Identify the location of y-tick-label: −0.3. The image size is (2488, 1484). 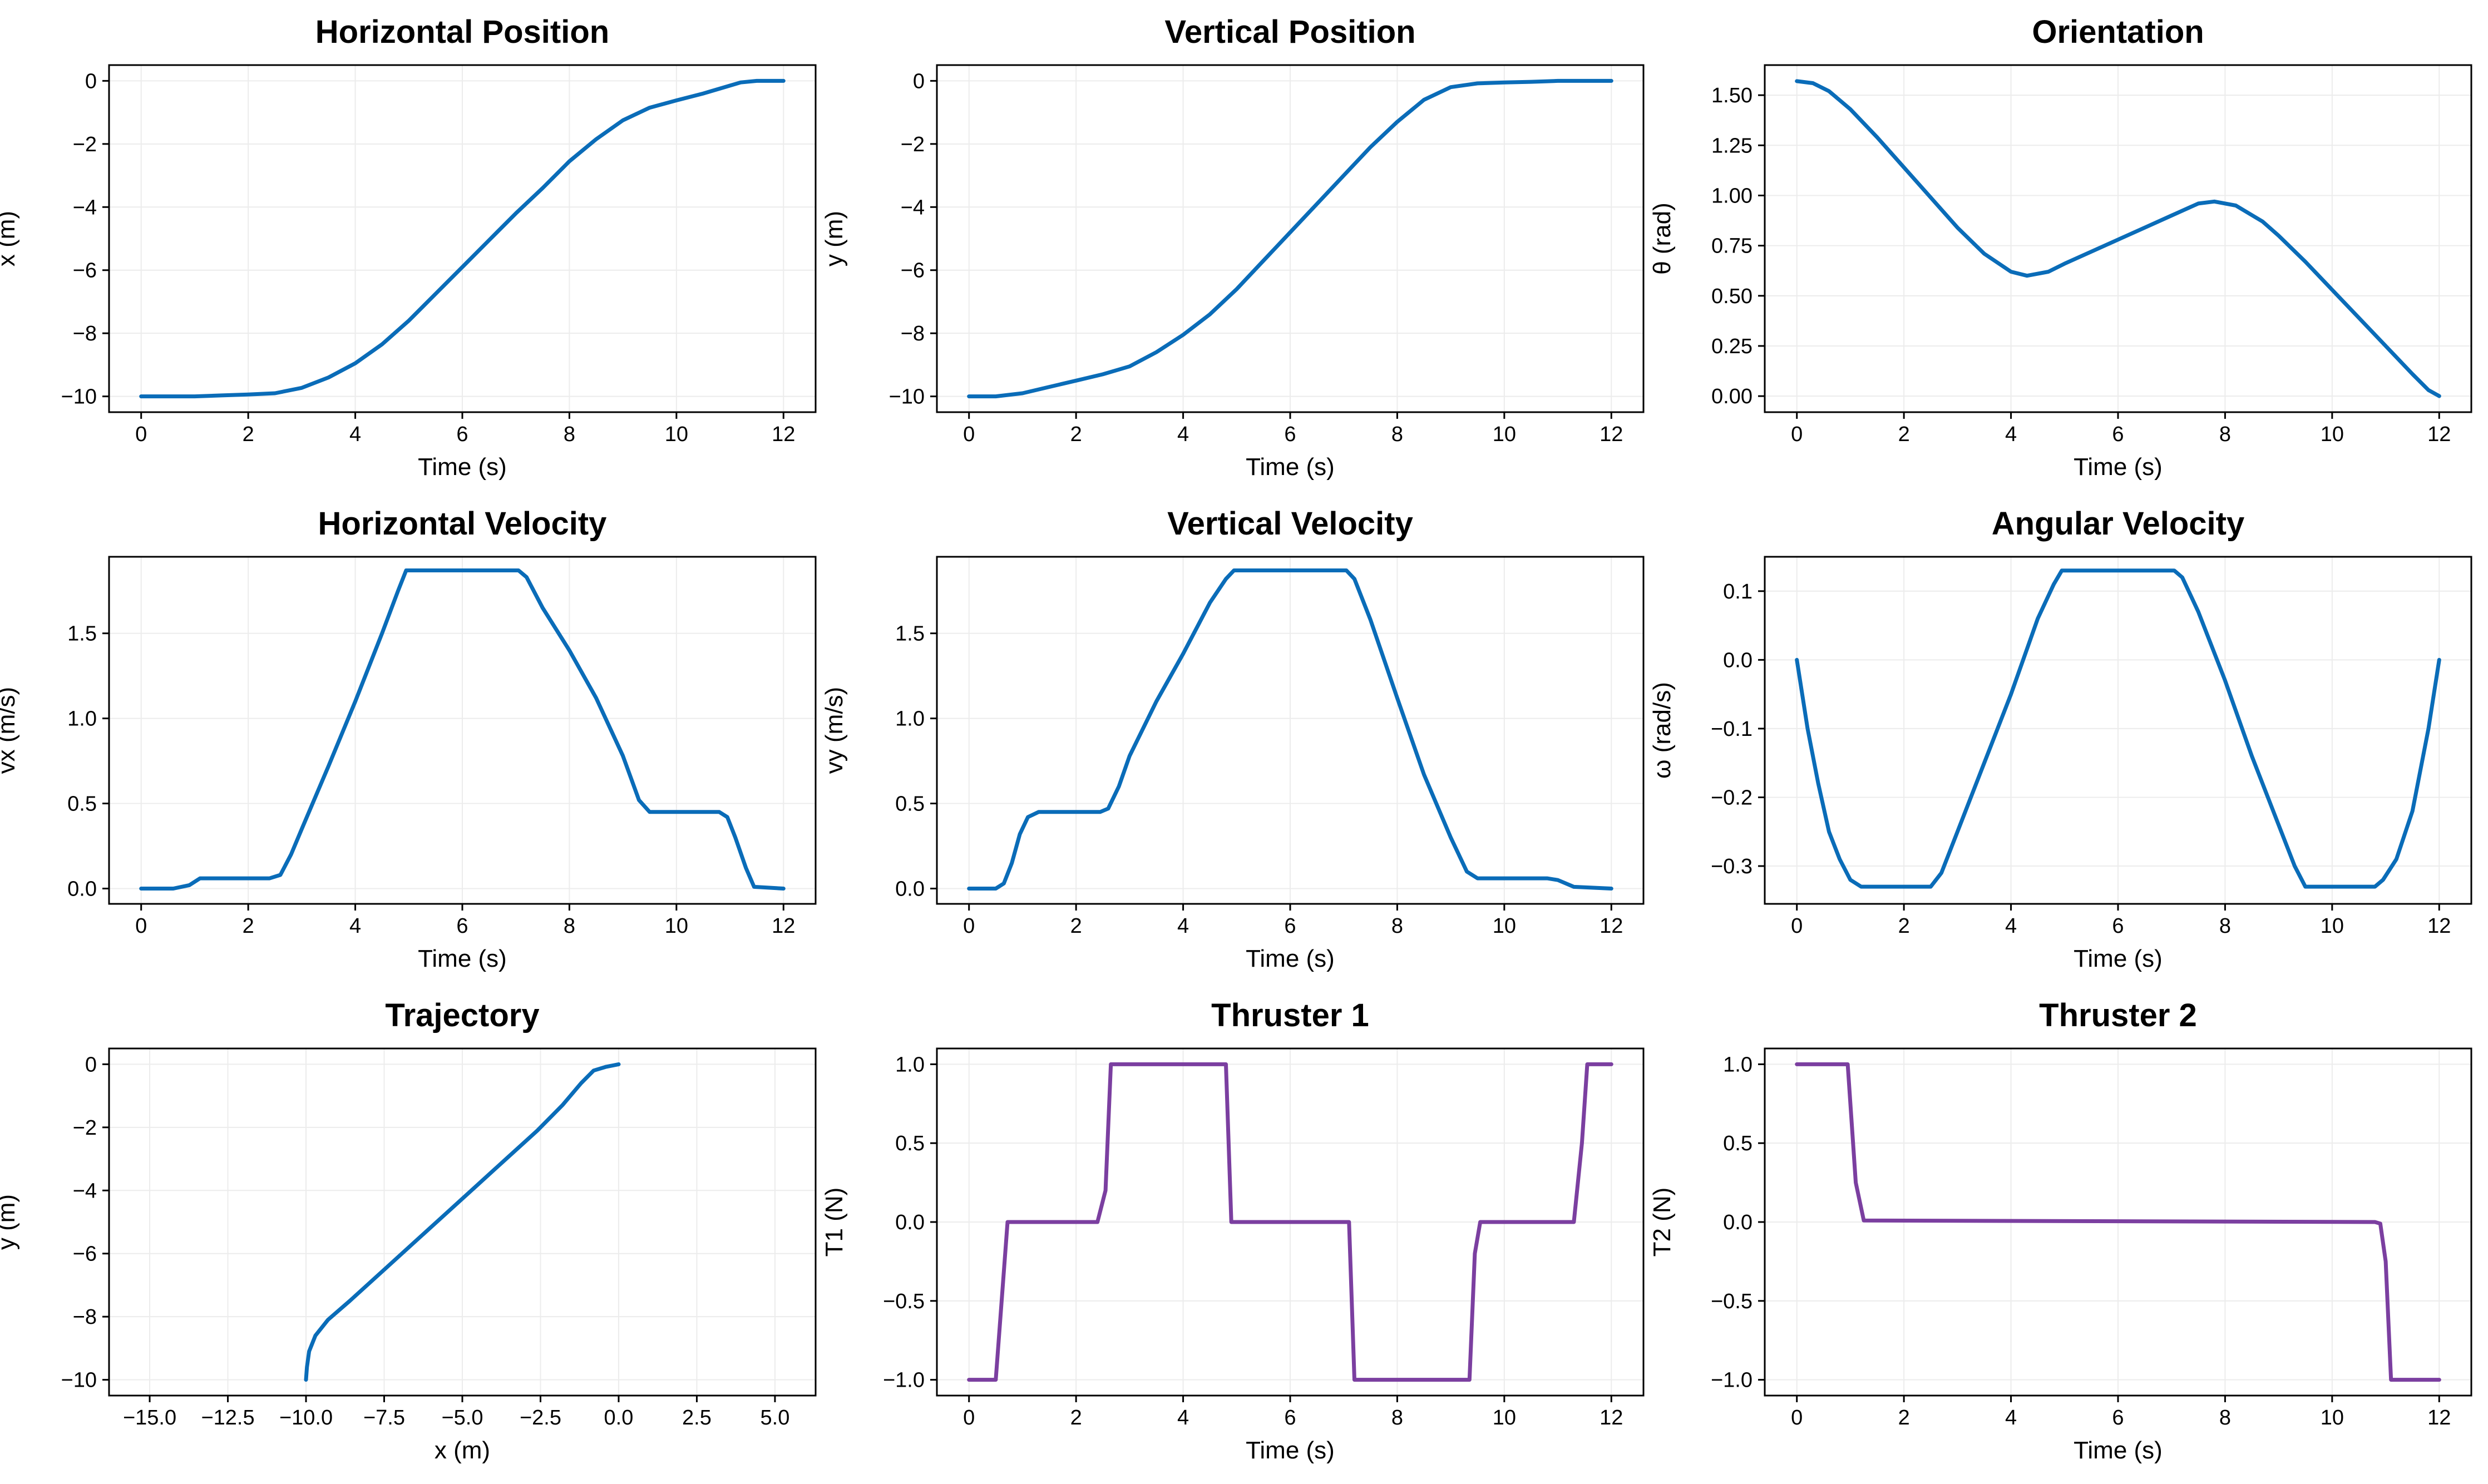
(1732, 867).